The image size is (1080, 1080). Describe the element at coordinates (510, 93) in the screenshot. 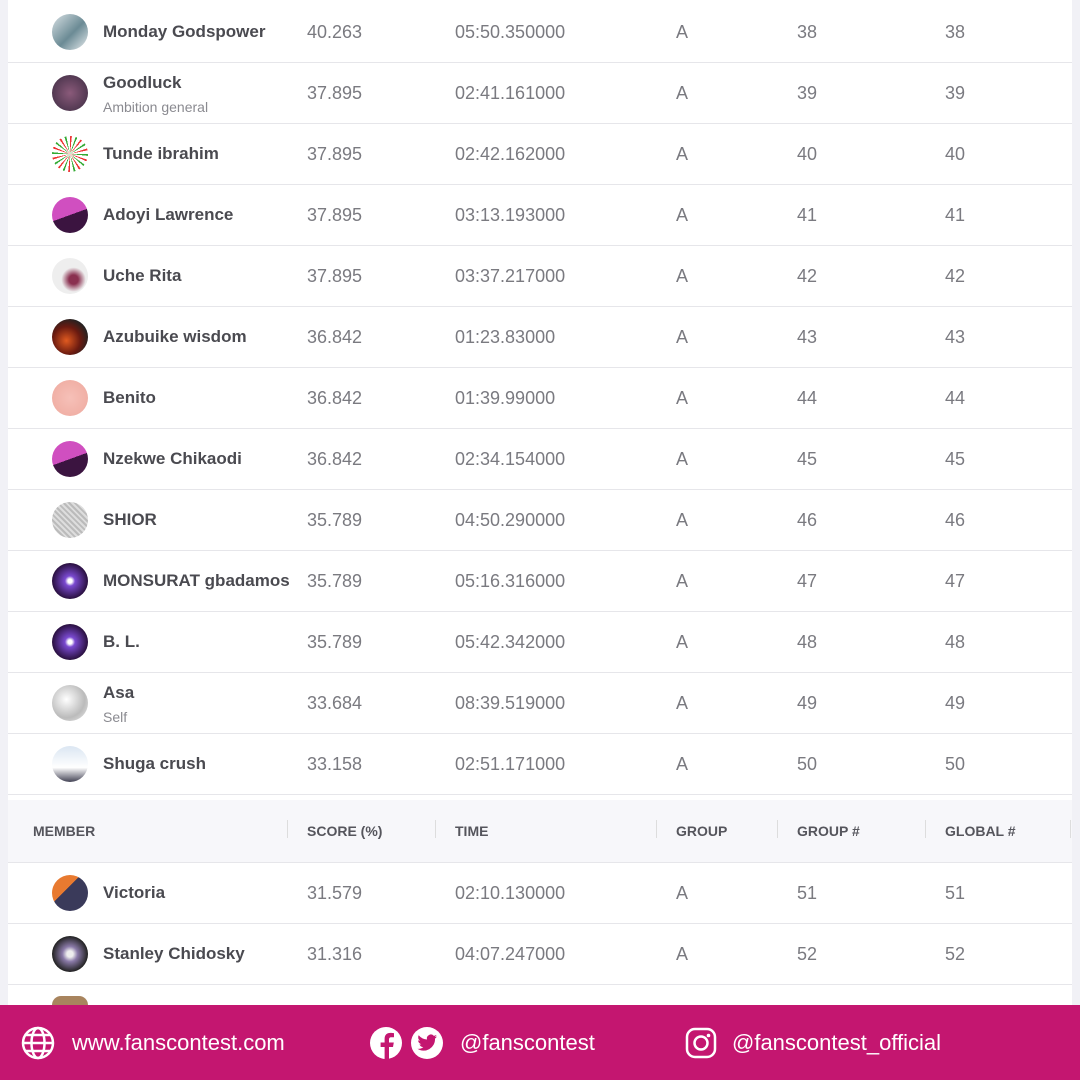

I see `time: 02:41.161000` at that location.